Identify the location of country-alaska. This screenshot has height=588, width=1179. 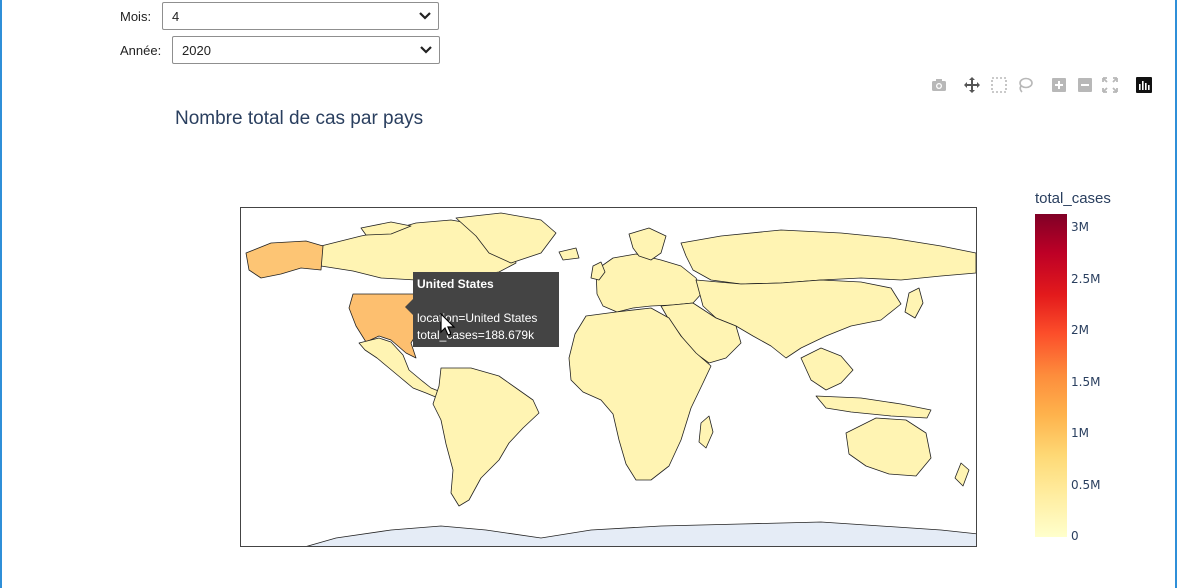
(284, 259).